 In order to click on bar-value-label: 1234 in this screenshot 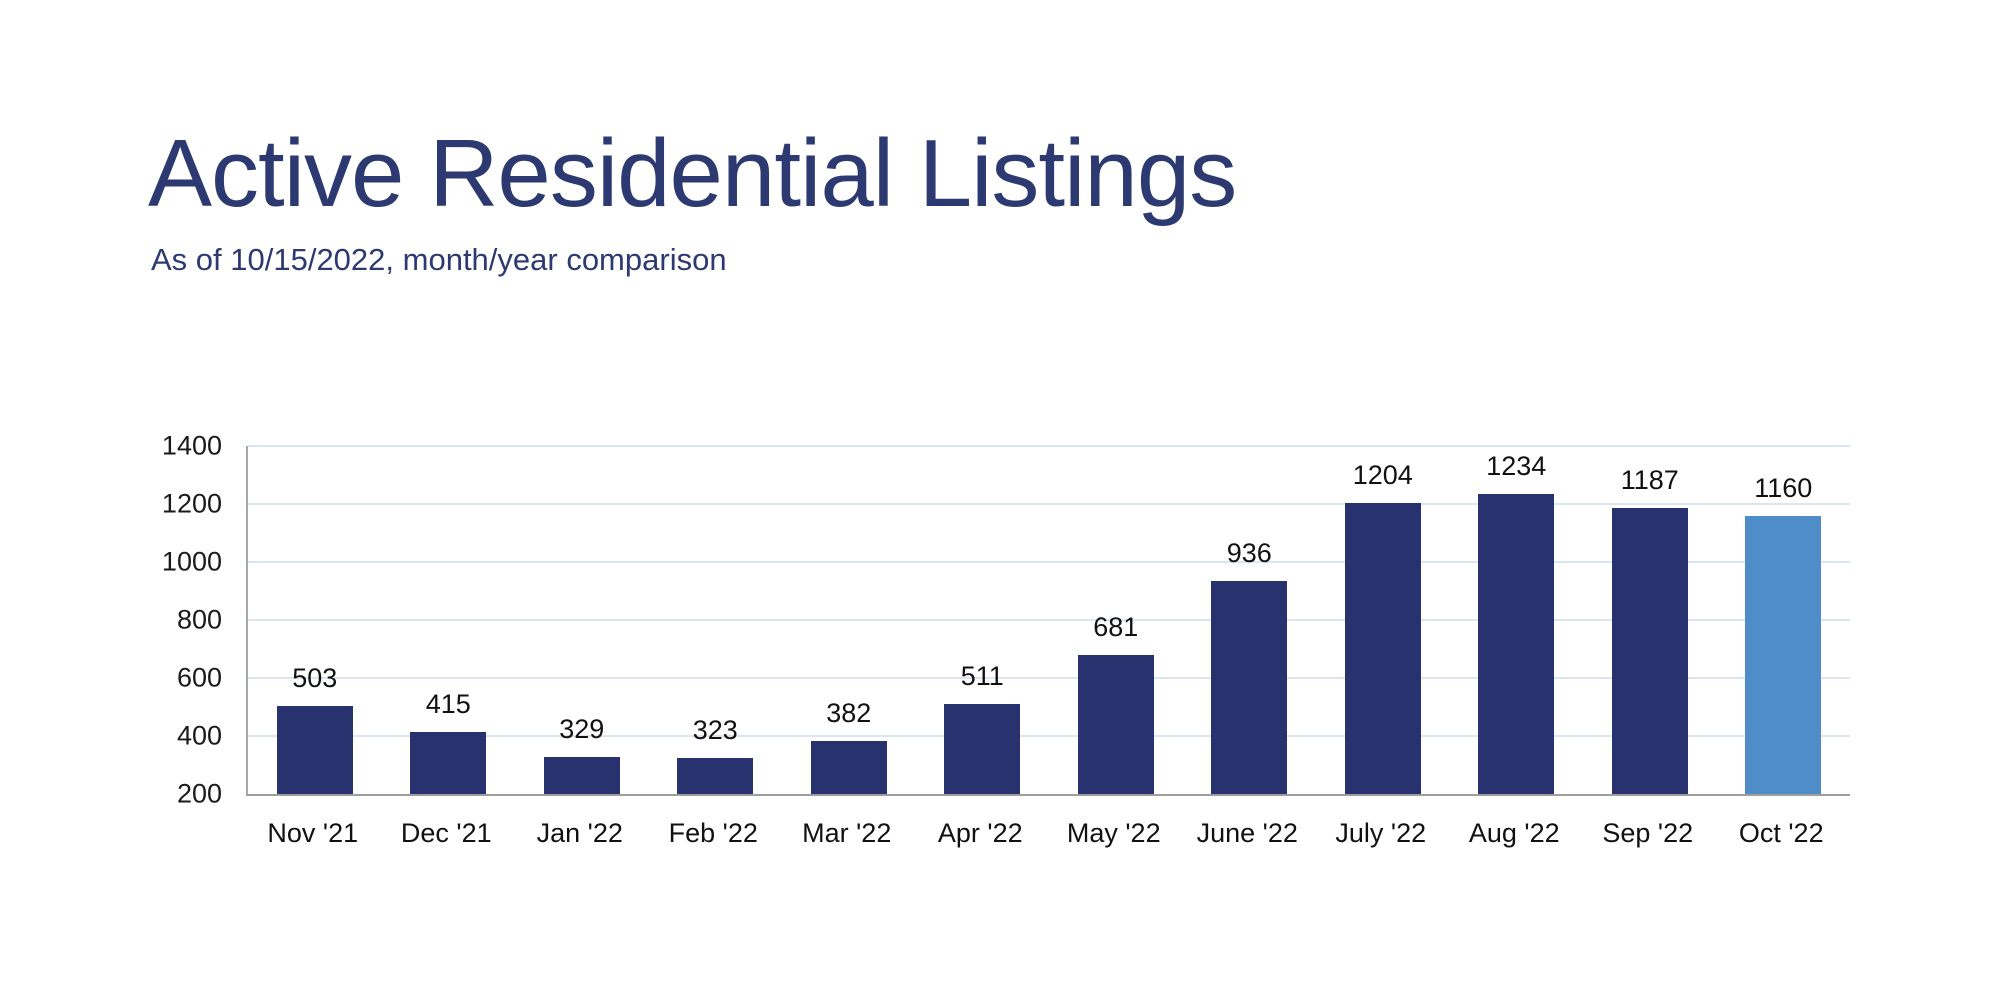, I will do `click(1516, 466)`.